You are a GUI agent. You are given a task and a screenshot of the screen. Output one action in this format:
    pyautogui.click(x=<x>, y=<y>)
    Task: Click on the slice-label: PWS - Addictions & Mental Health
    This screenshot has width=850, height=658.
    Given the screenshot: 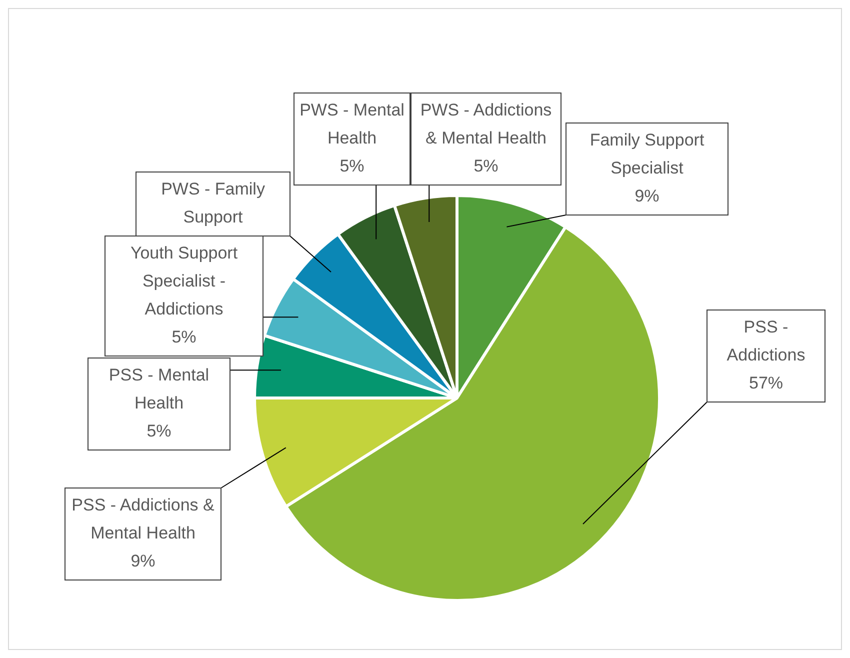 What is the action you would take?
    pyautogui.click(x=486, y=124)
    